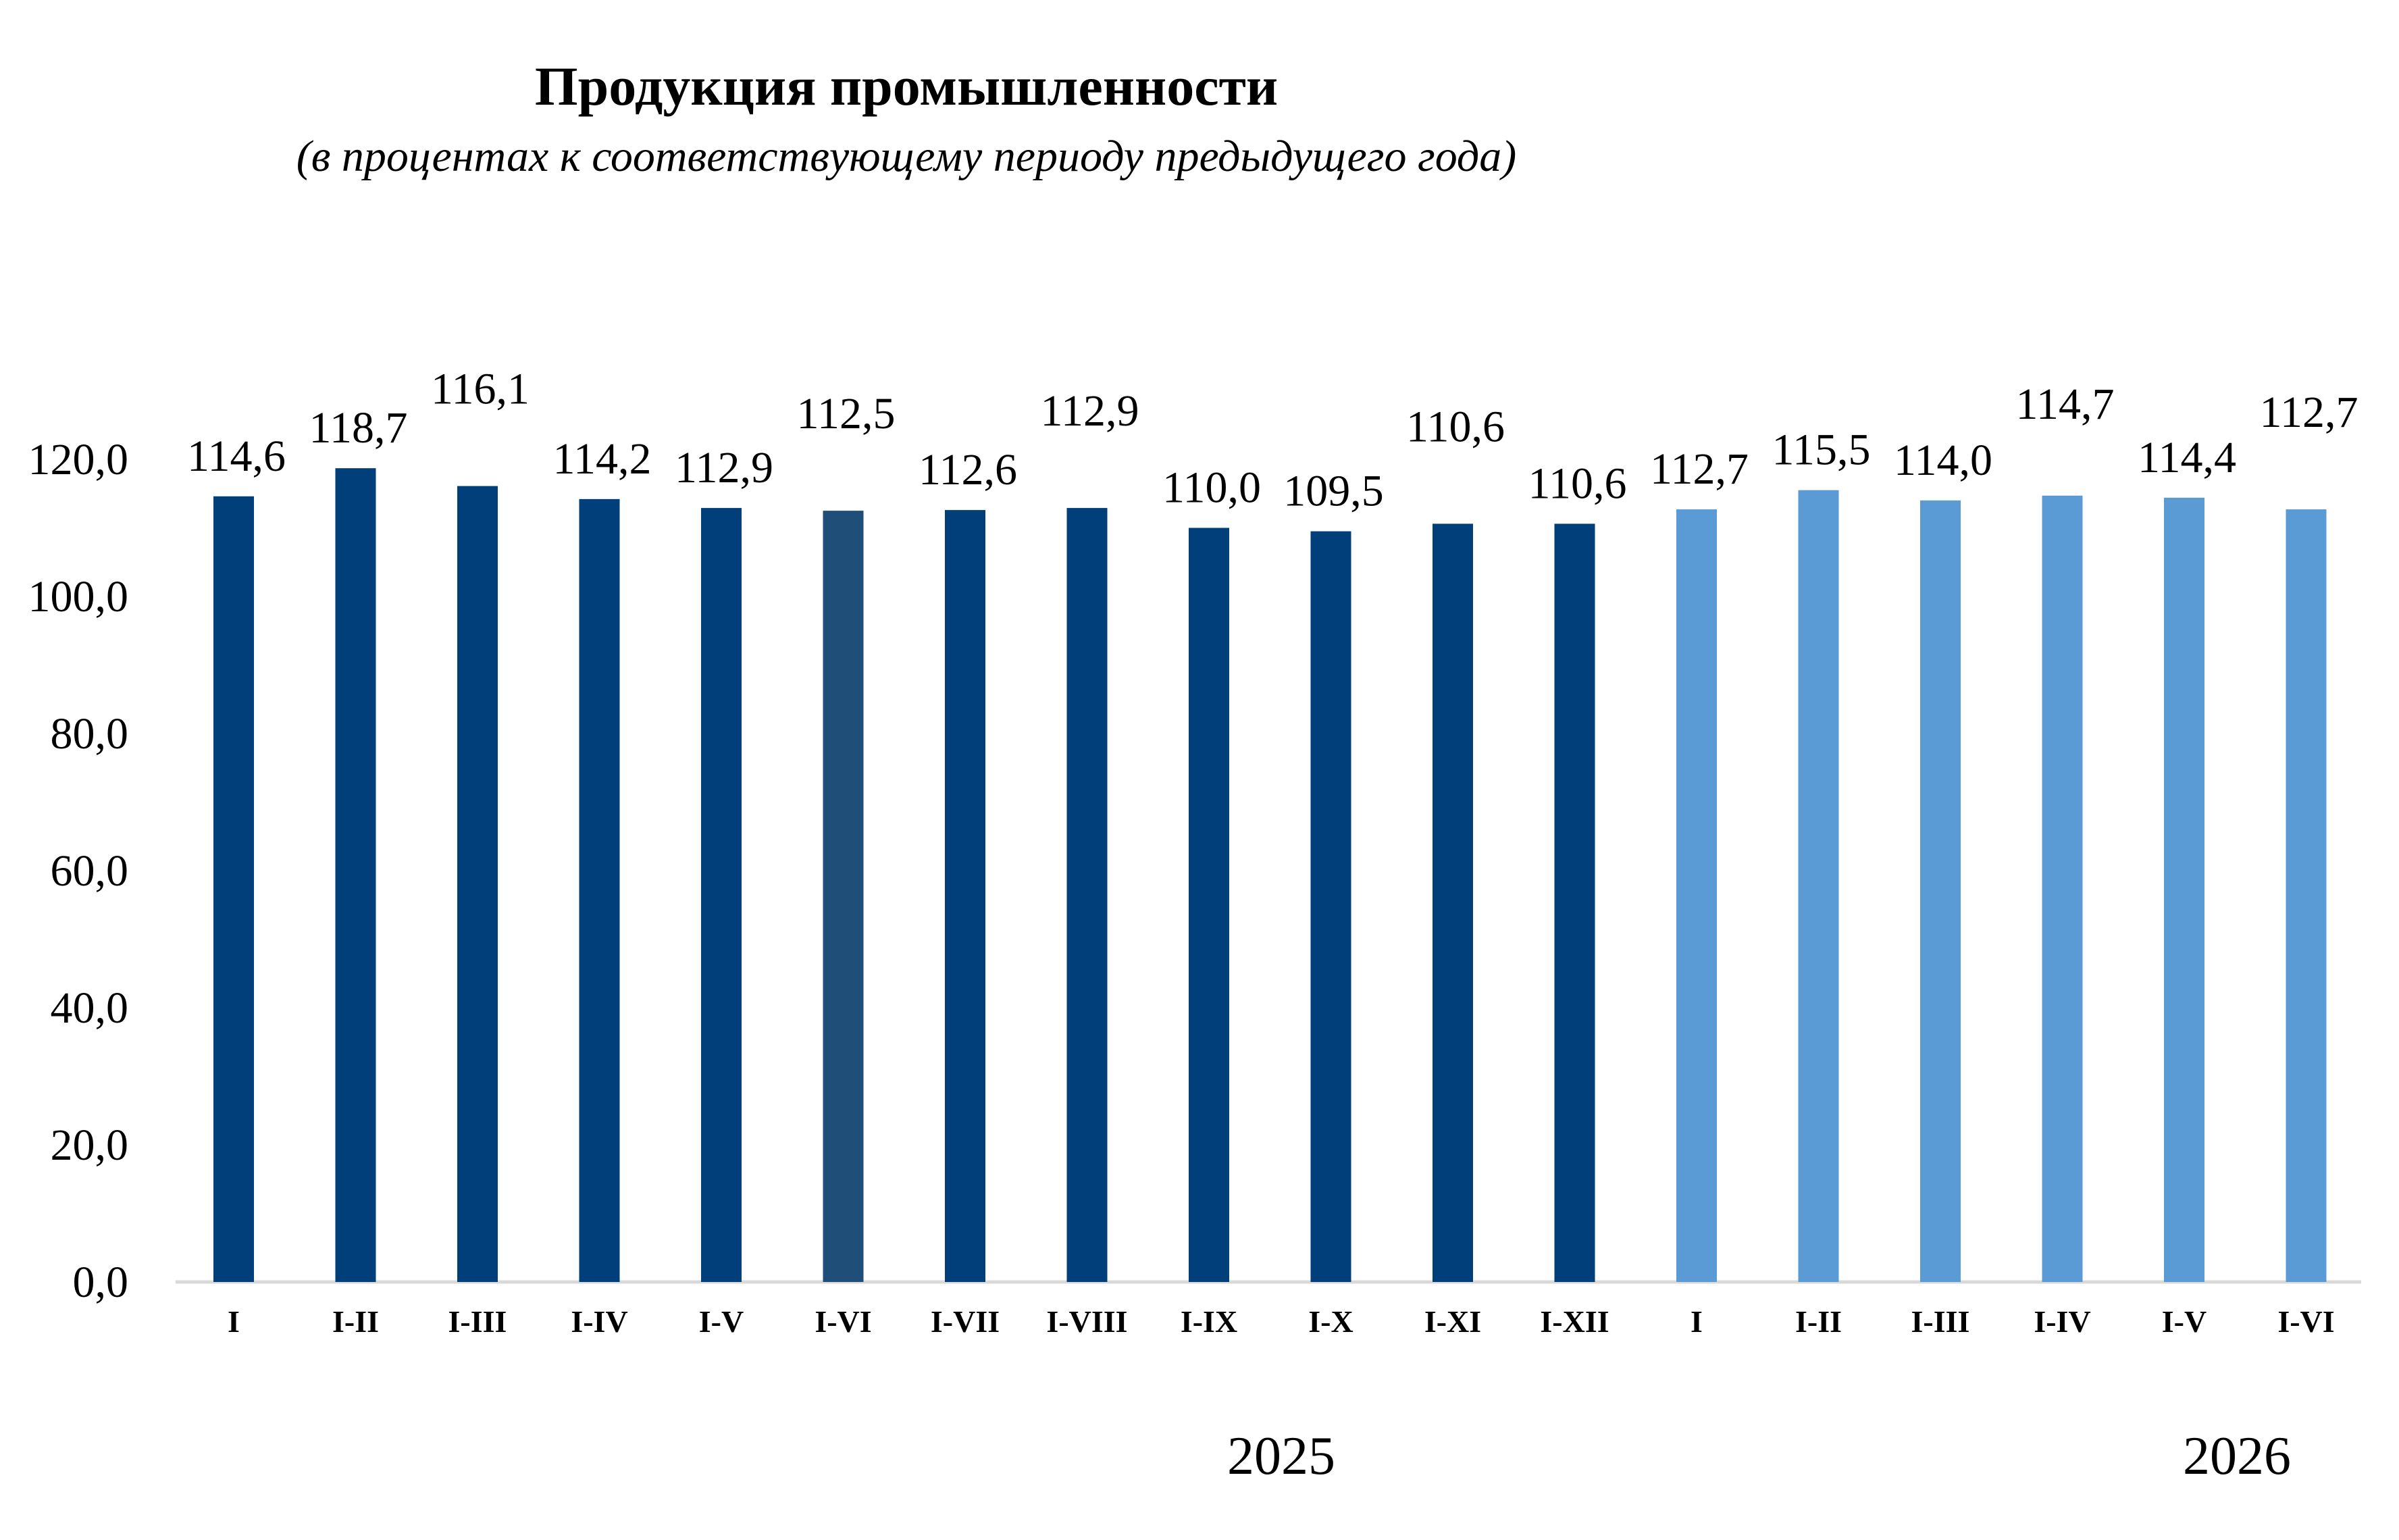  I want to click on year-label: 2025, so click(1281, 1456).